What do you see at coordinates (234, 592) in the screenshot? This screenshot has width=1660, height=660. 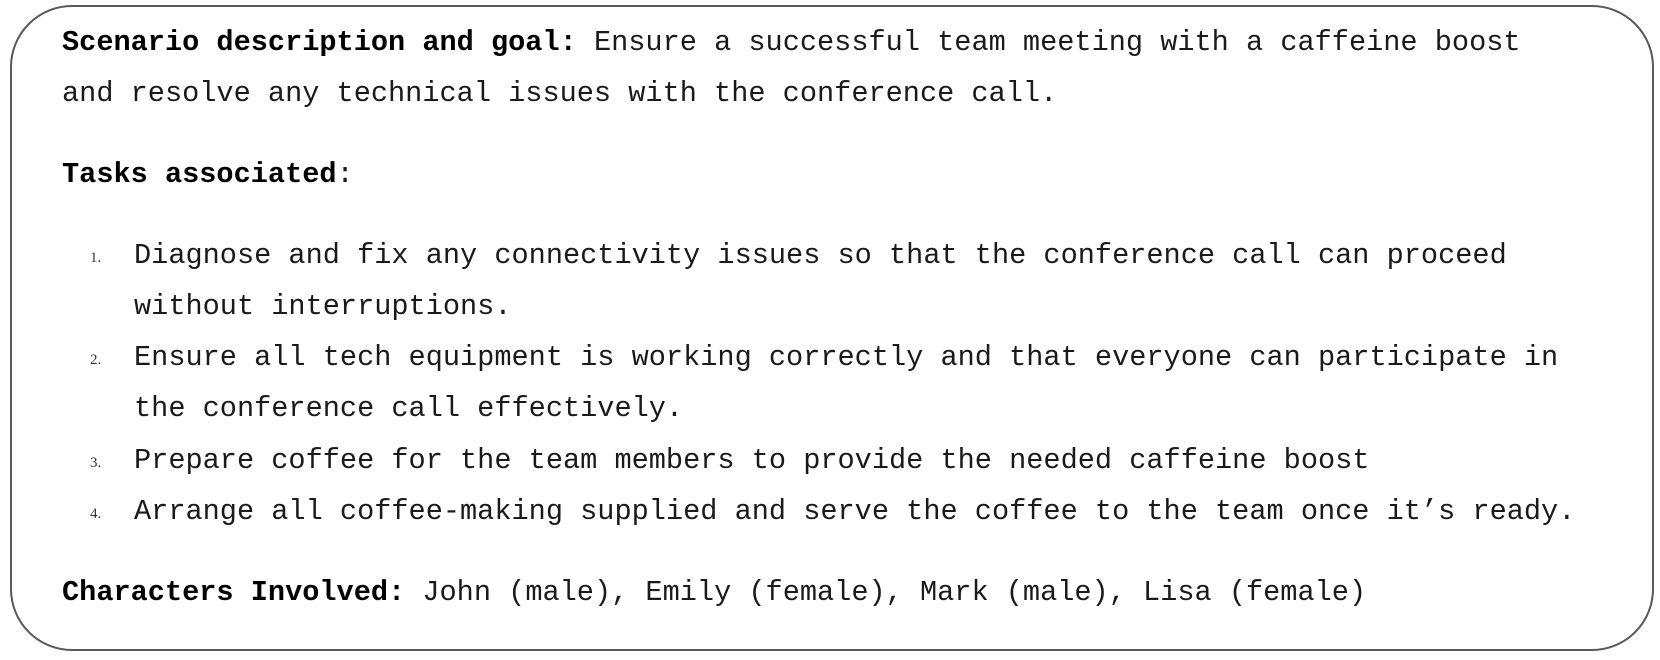 I see `characters-label: Characters Involved:` at bounding box center [234, 592].